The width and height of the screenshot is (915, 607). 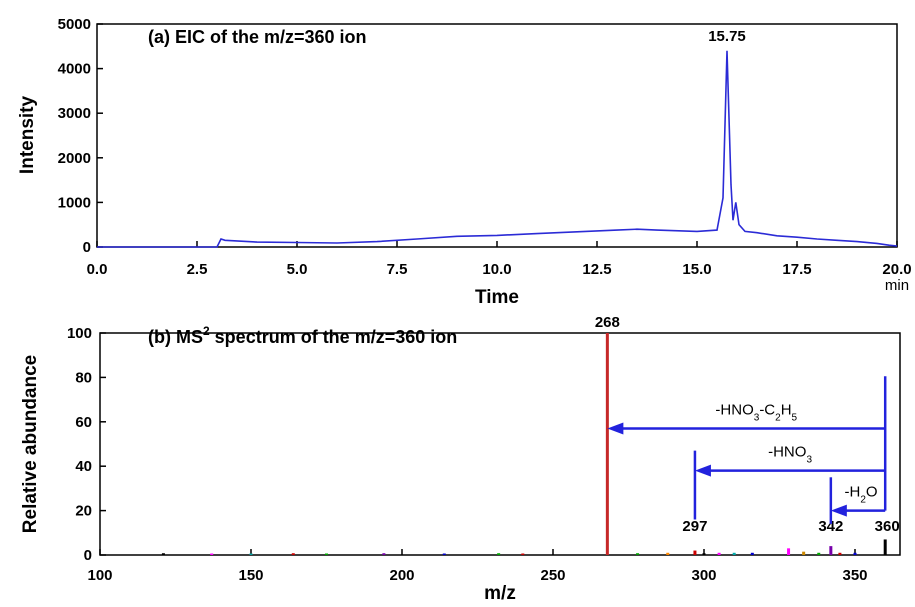 What do you see at coordinates (97, 269) in the screenshot?
I see `panel-a-x-tick-label: 0.0` at bounding box center [97, 269].